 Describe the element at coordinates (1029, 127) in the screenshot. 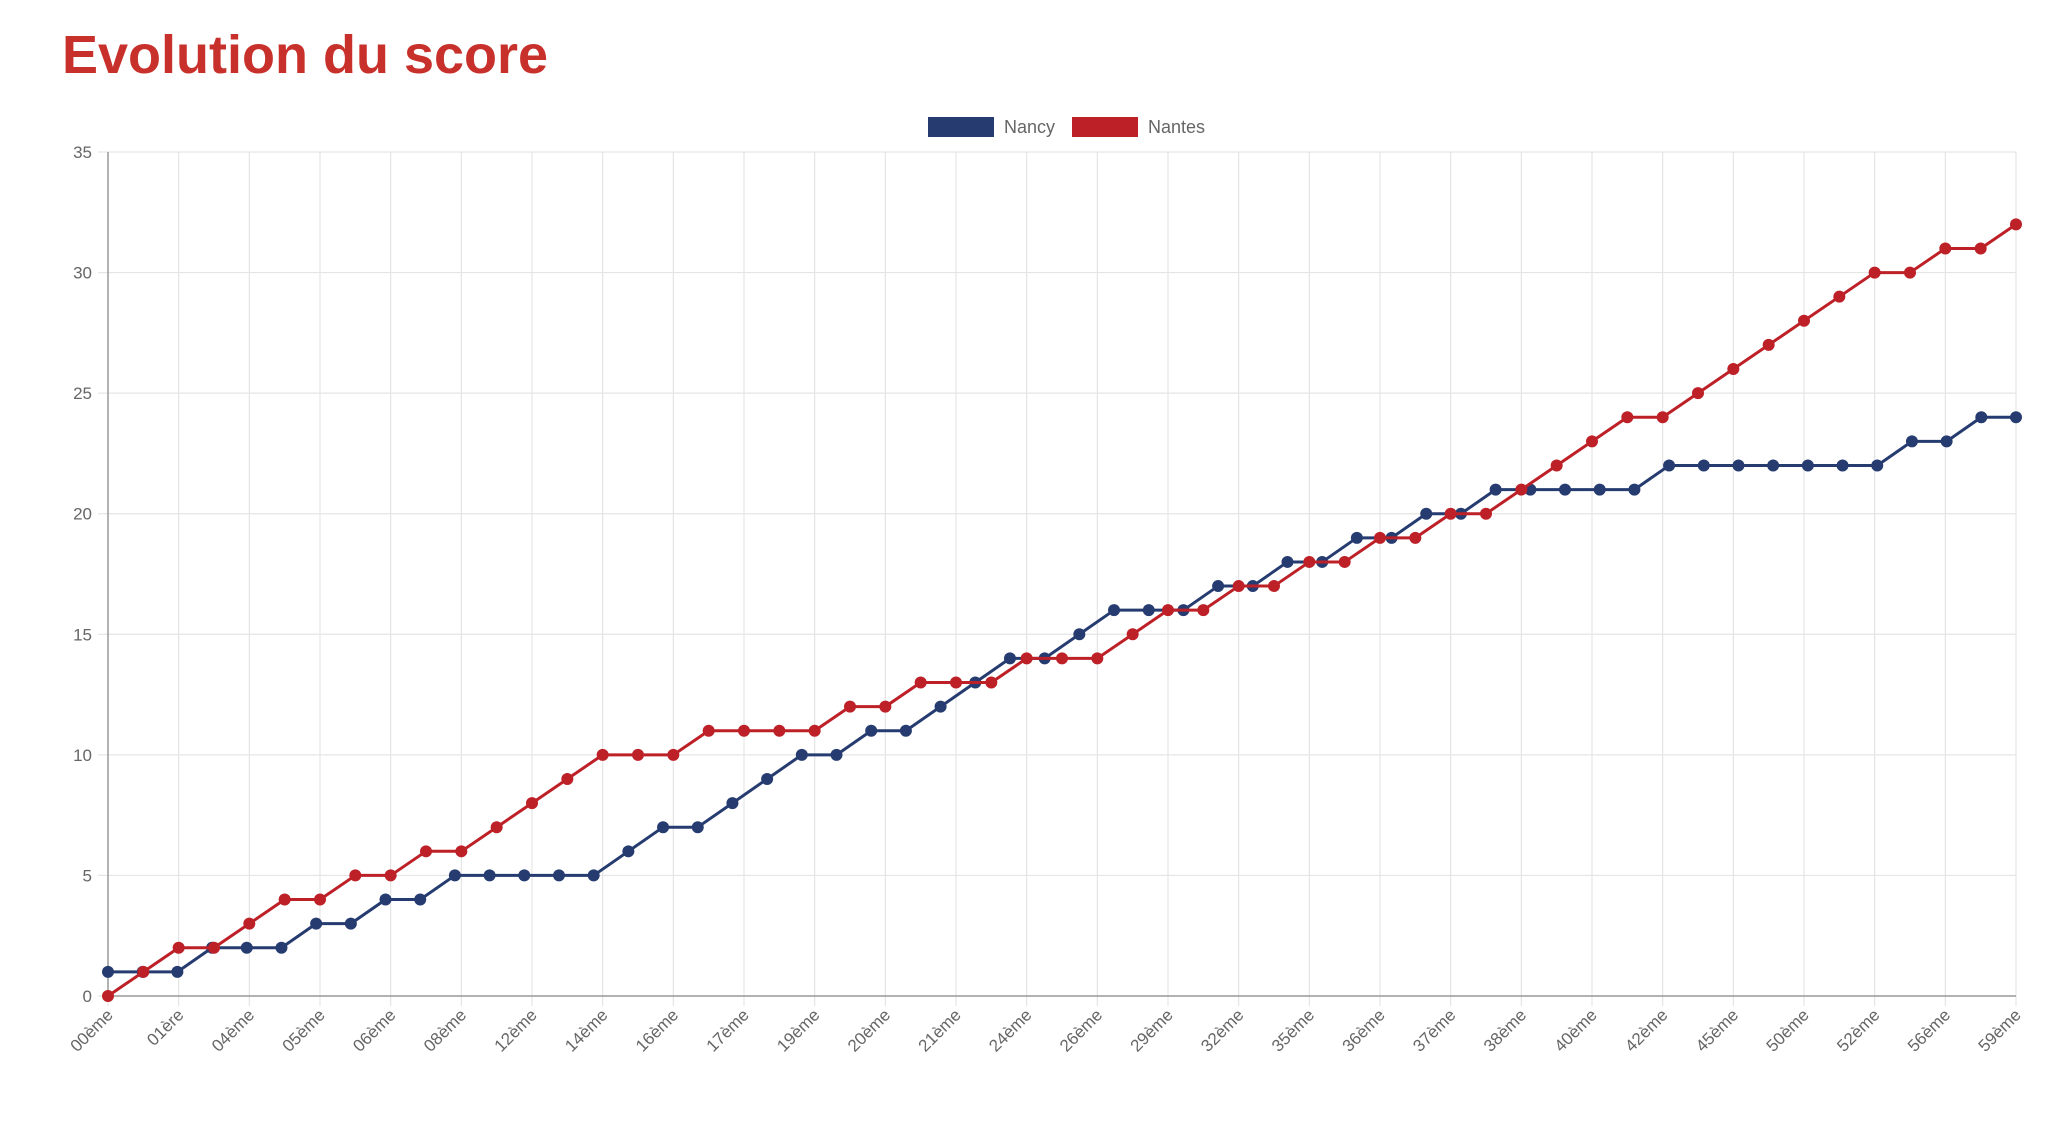

I see `legend-label-nancy: Nancy` at that location.